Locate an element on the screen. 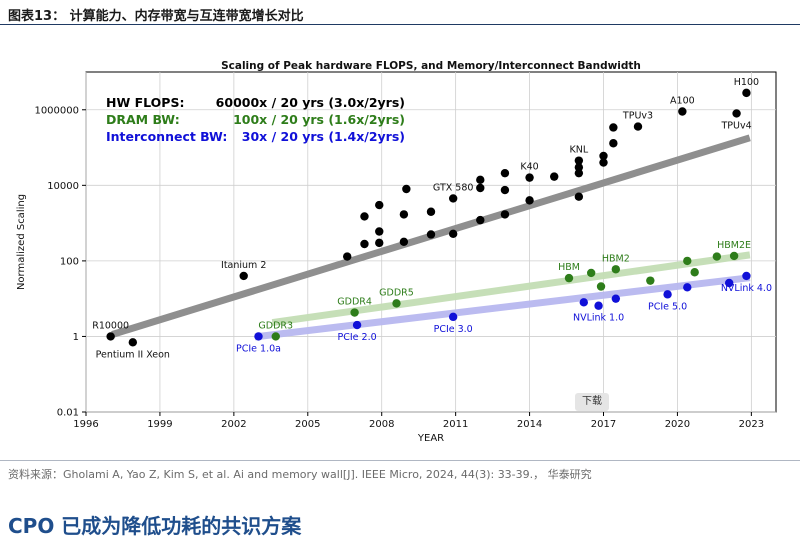  legend-value: 100x / 20 yrs (1.6x/2yrs) is located at coordinates (319, 119).